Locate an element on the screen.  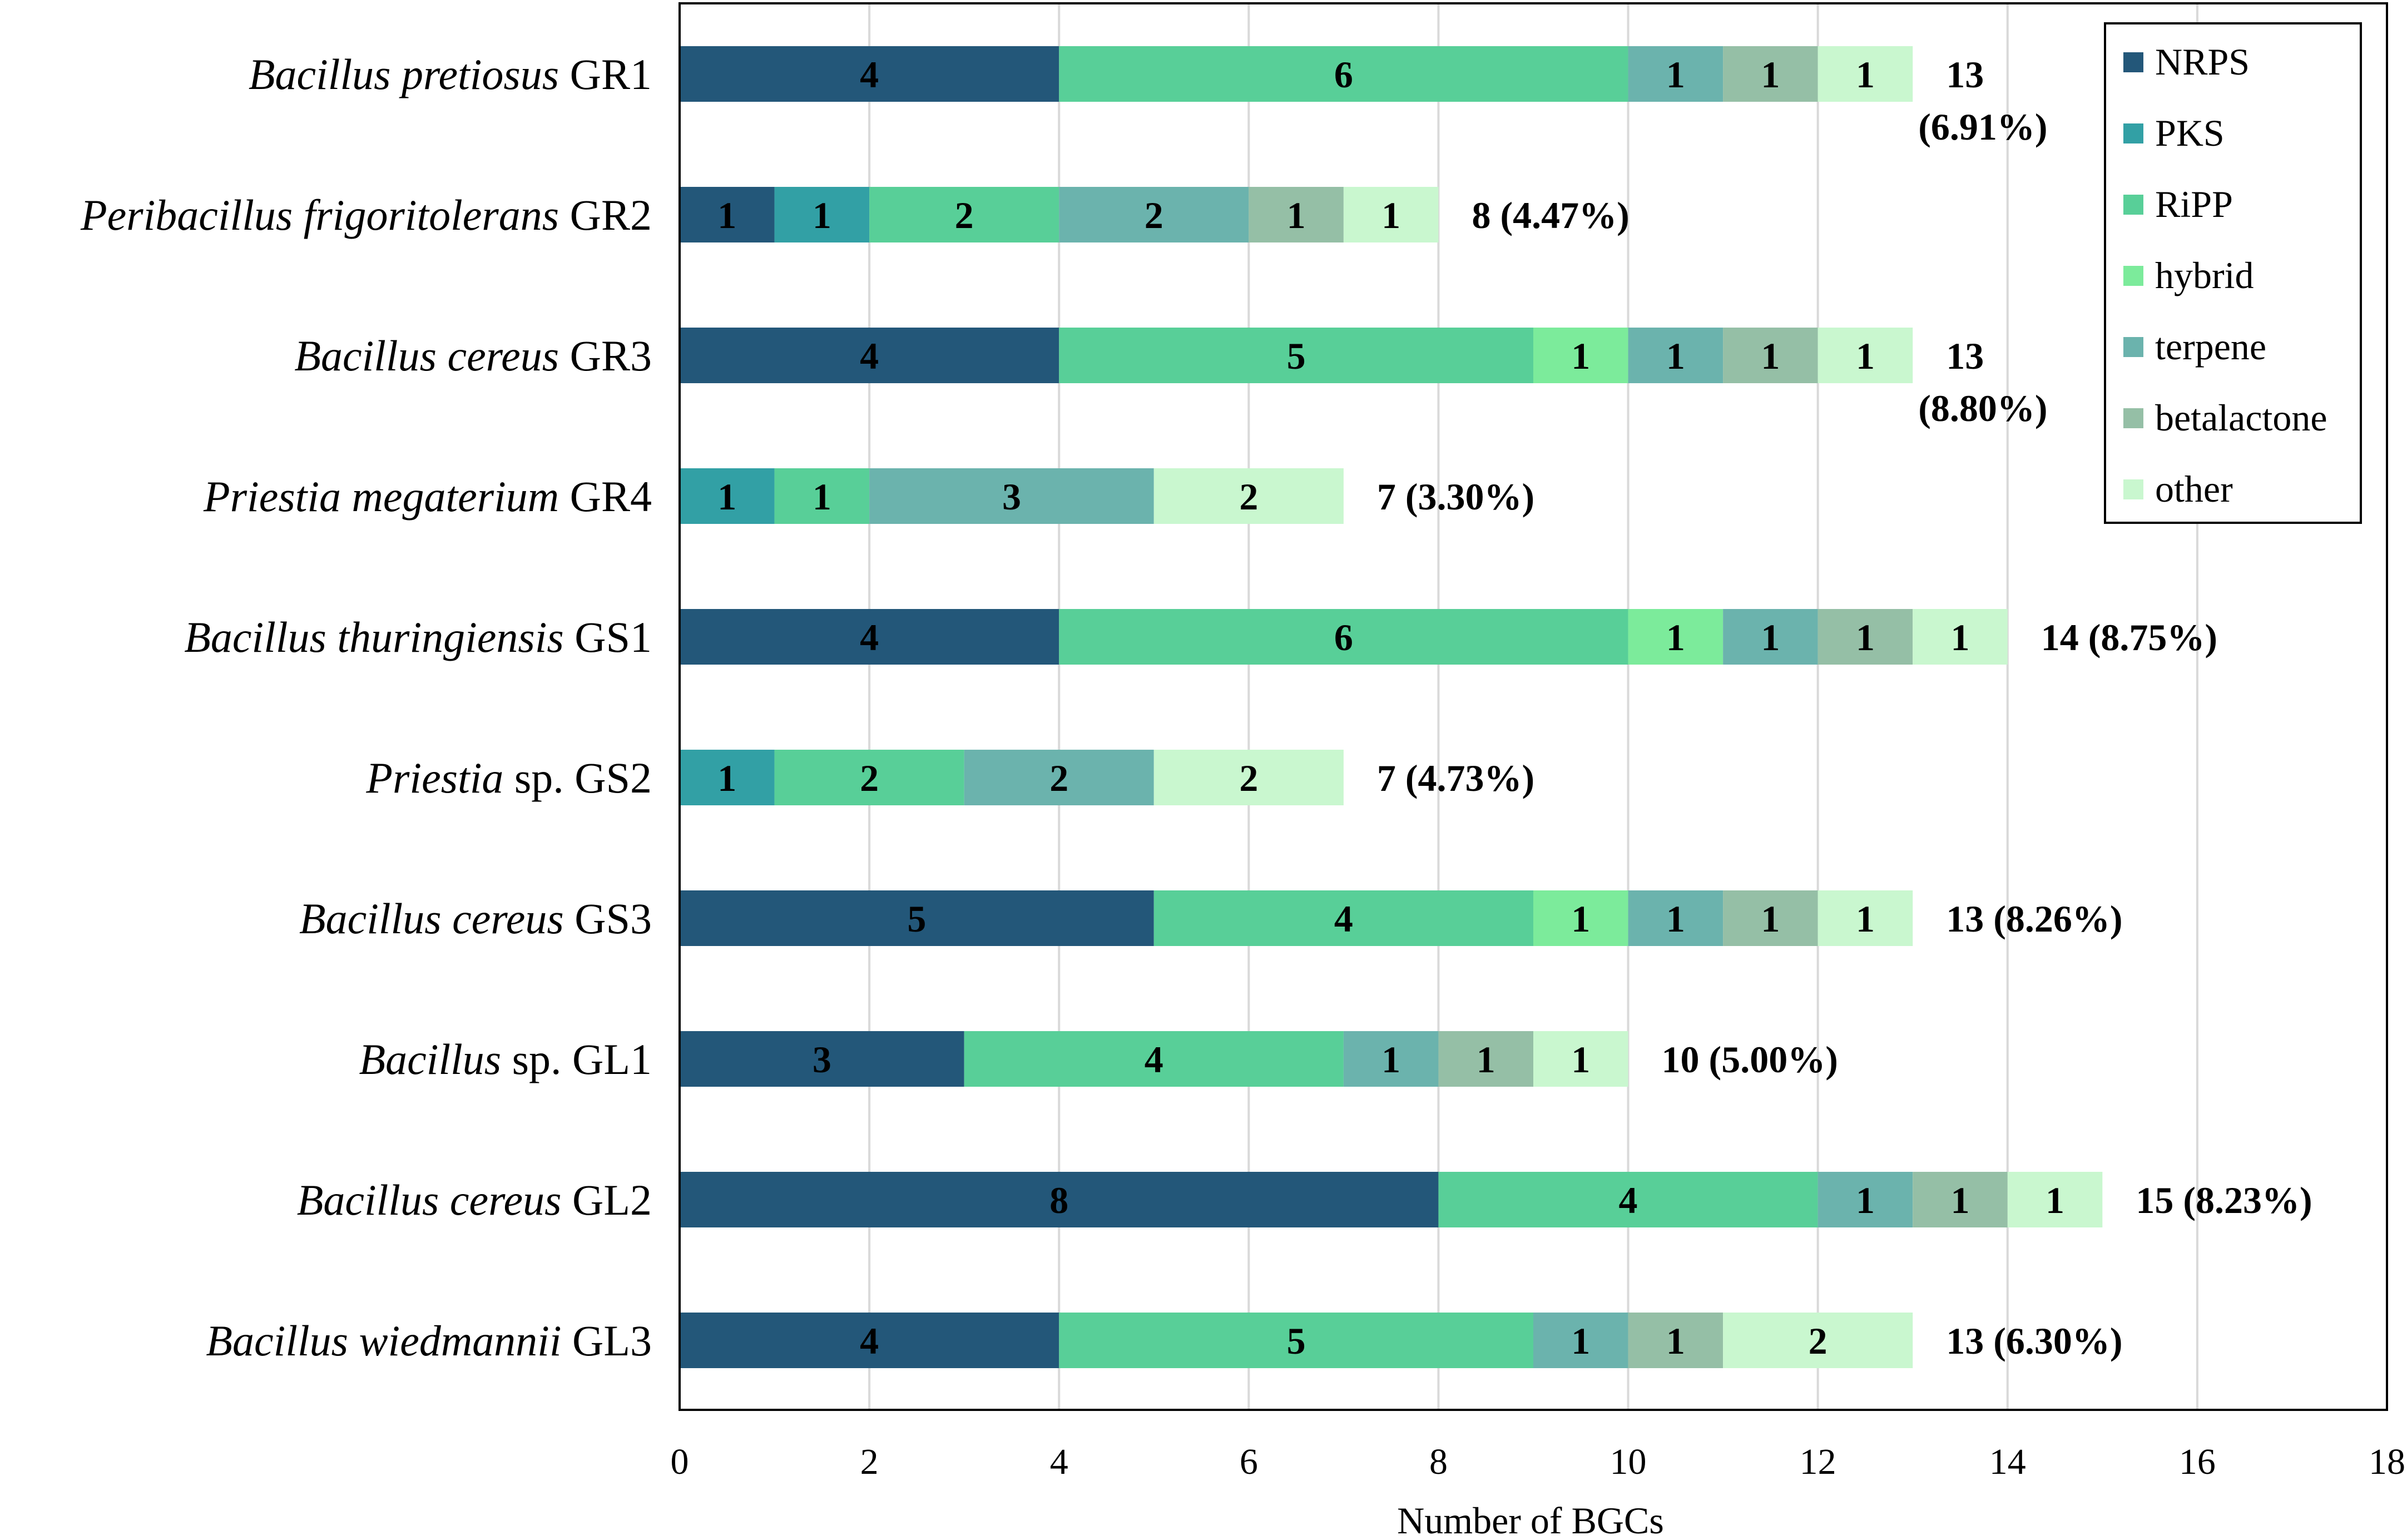
category-label: Priestia megaterium GR4 is located at coordinates (427, 497).